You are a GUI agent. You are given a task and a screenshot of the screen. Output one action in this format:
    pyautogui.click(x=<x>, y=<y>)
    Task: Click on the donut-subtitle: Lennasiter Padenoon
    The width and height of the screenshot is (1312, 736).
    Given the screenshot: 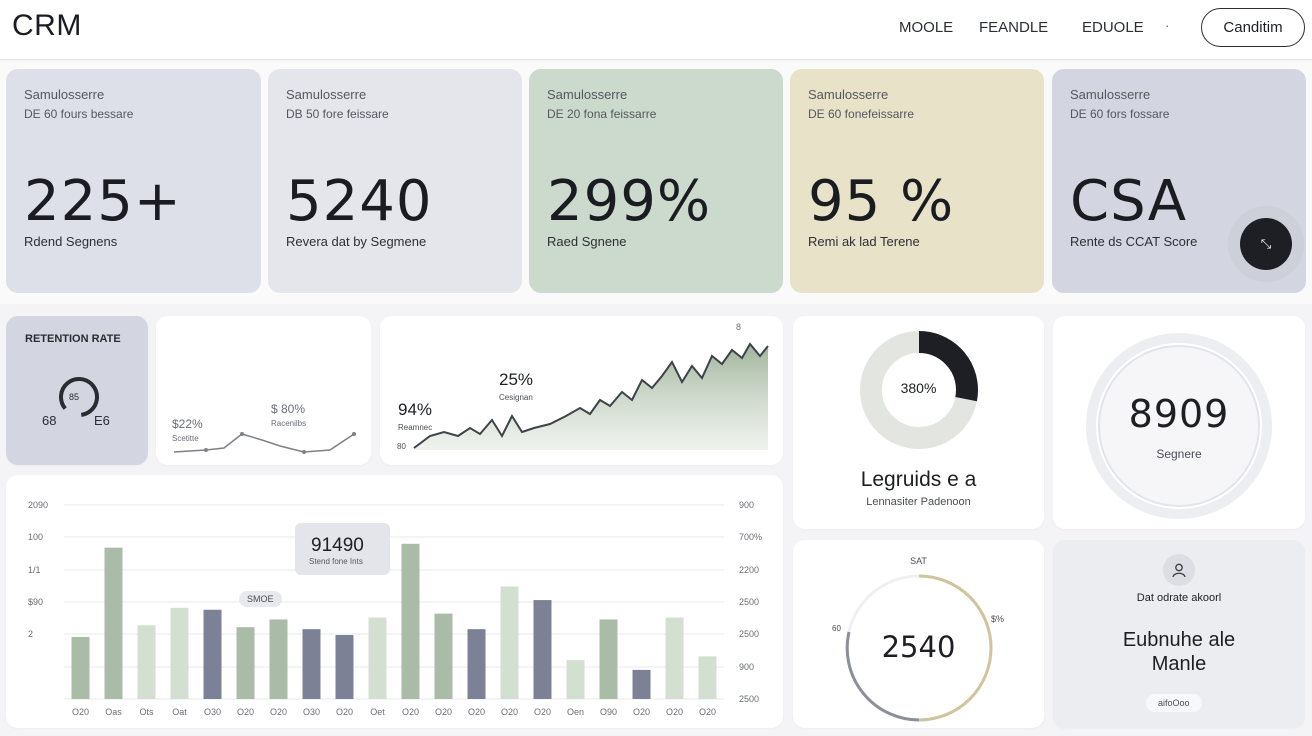 What is the action you would take?
    pyautogui.click(x=918, y=502)
    